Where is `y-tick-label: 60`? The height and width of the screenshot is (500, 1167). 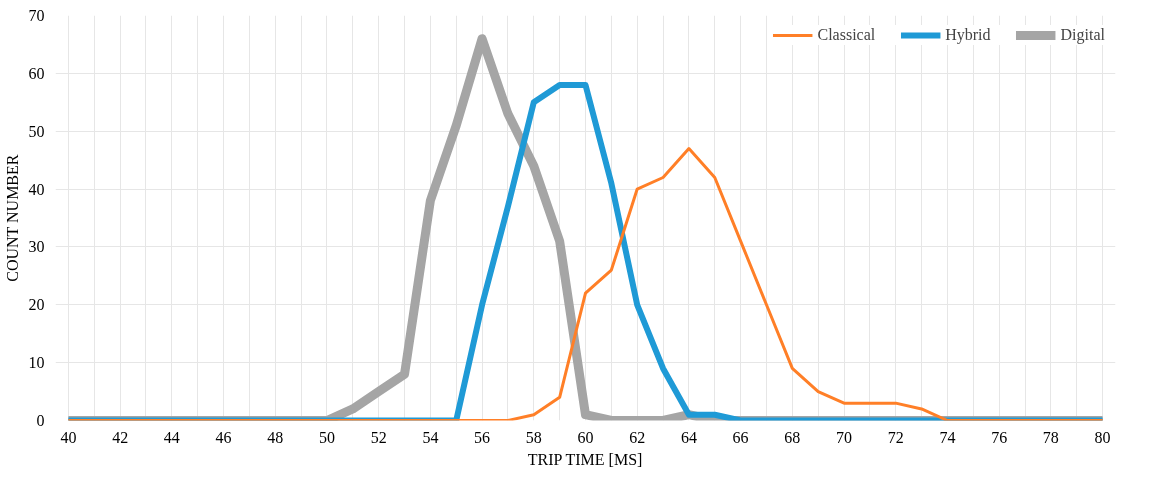 y-tick-label: 60 is located at coordinates (36, 73).